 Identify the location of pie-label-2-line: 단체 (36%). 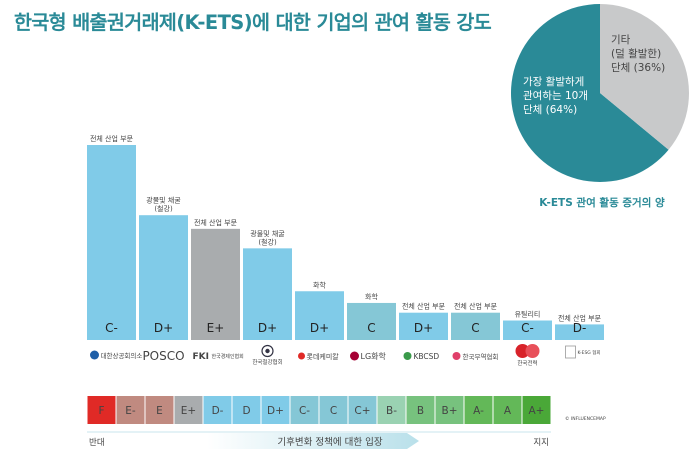
(638, 68).